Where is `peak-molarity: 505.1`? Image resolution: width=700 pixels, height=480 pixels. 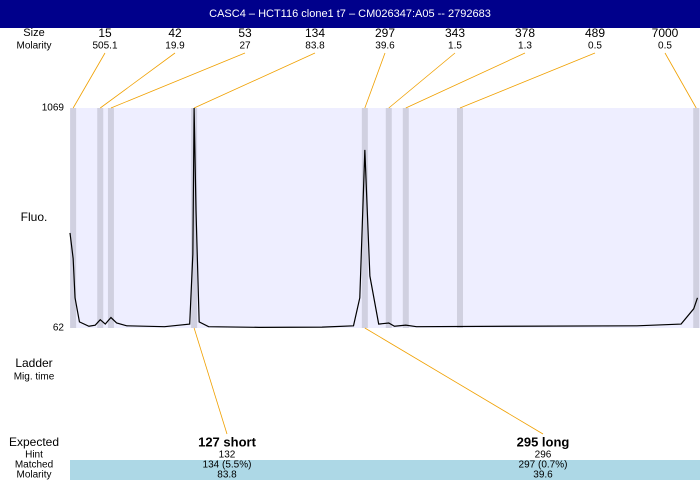 peak-molarity: 505.1 is located at coordinates (104, 46).